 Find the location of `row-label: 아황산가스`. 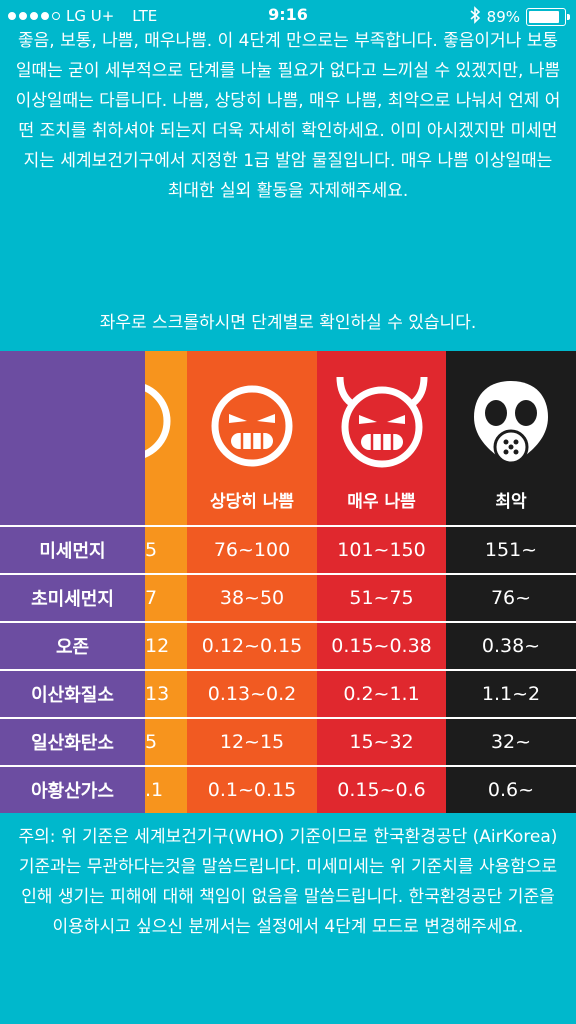

row-label: 아황산가스 is located at coordinates (72, 789).